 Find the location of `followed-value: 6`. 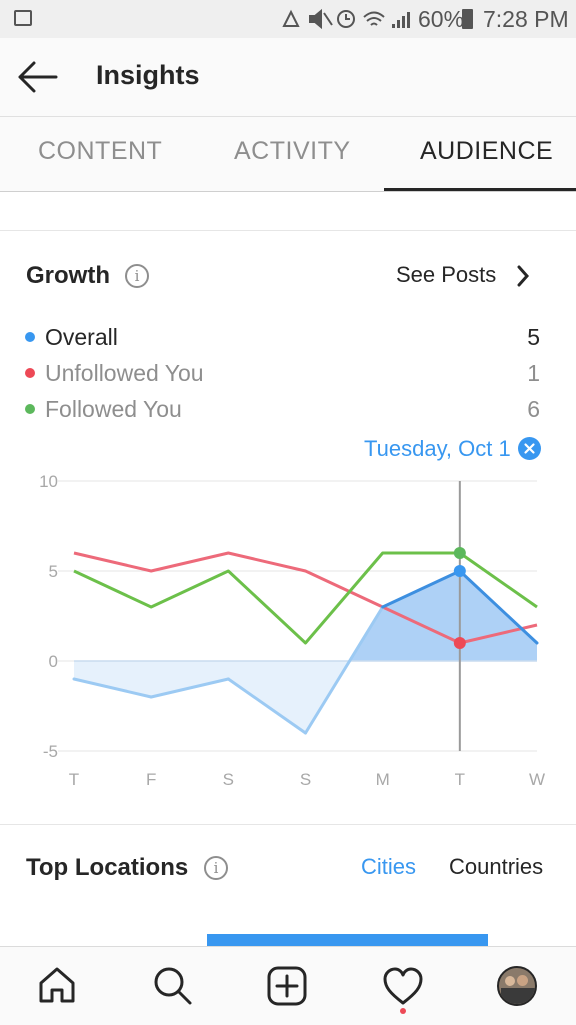

followed-value: 6 is located at coordinates (533, 409).